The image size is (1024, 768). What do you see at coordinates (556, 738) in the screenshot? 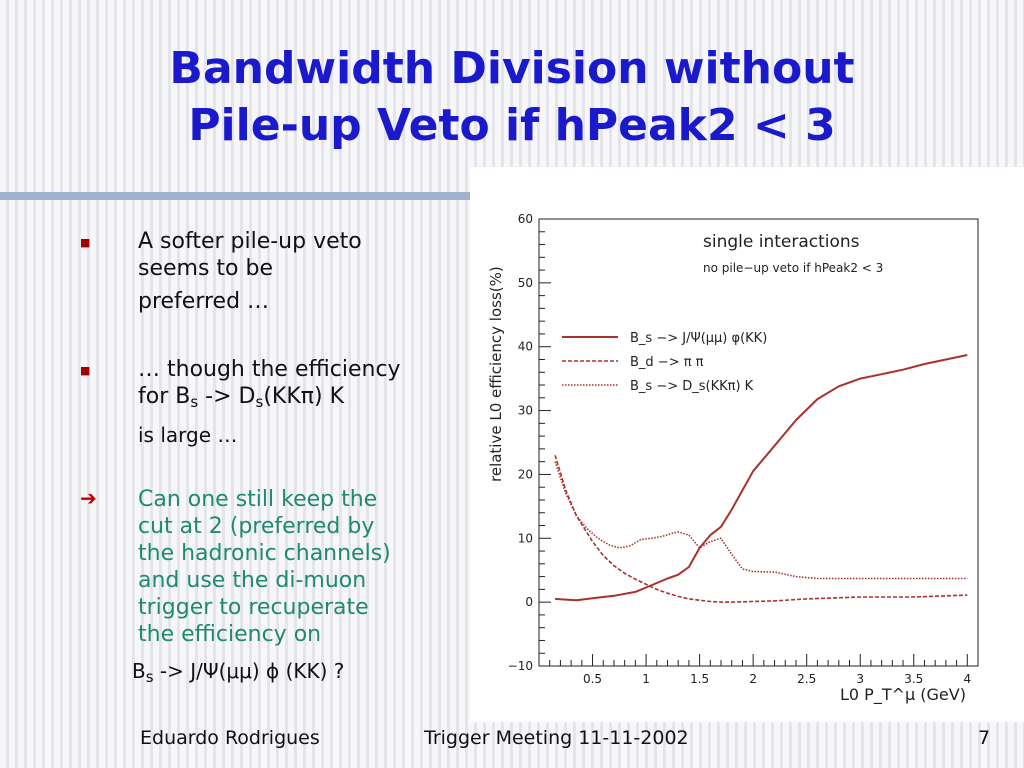
I see `footer-meeting: Trigger Meeting 11-11-2002` at bounding box center [556, 738].